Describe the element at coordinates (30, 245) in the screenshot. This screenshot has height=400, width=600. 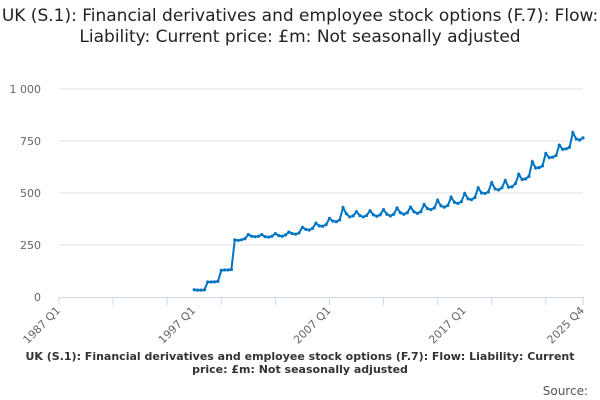
I see `y-tick-label: 250` at that location.